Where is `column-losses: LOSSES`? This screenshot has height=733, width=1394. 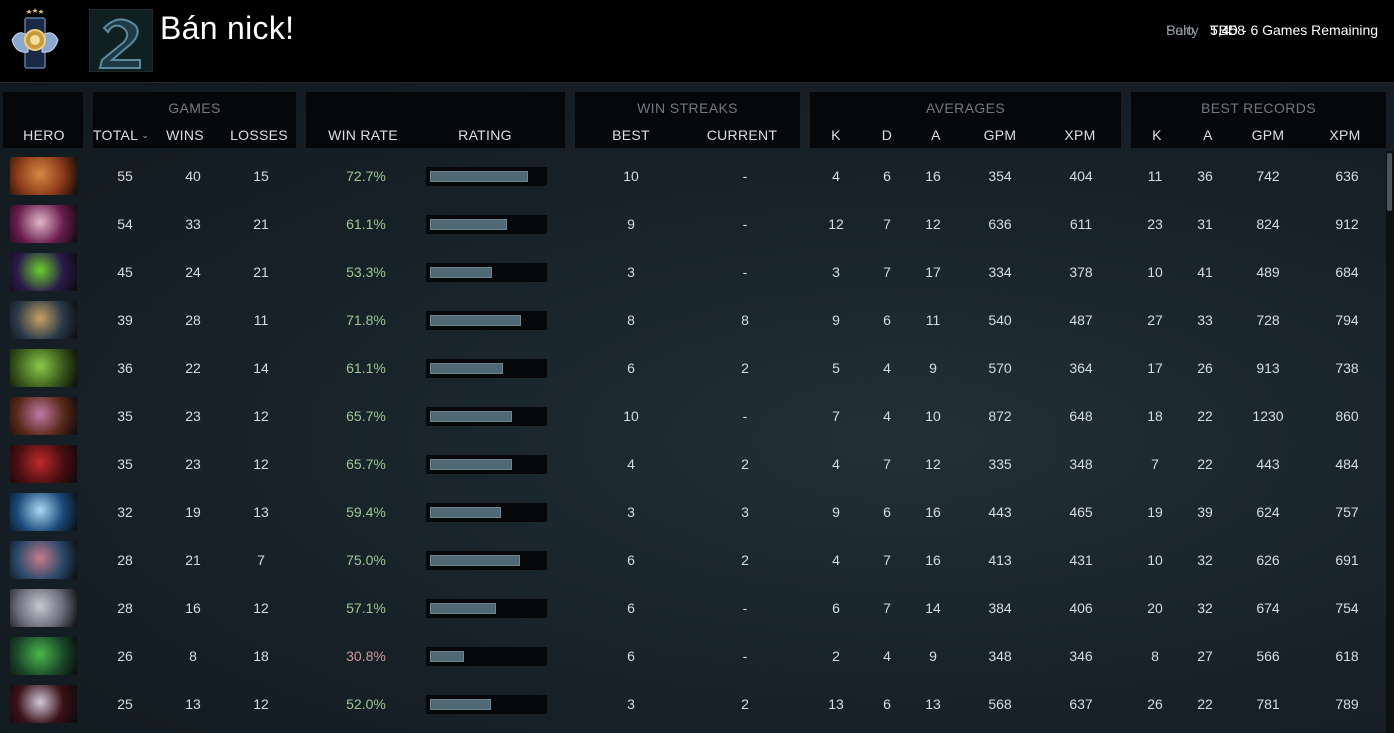
column-losses: LOSSES is located at coordinates (259, 135).